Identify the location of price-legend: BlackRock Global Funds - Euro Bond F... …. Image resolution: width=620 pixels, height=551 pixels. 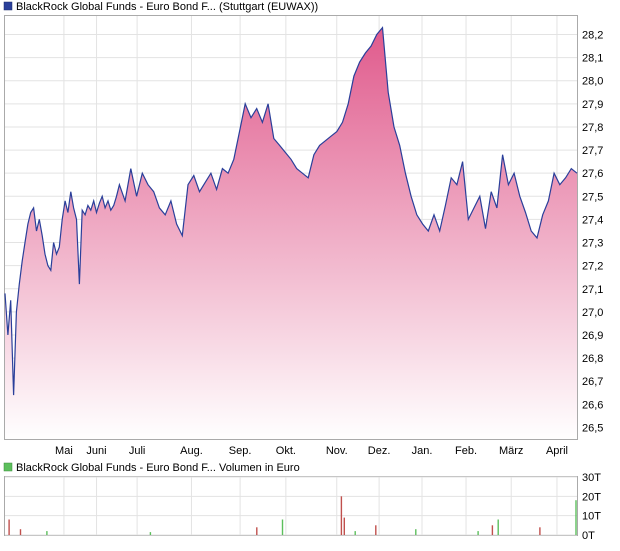
(160, 7).